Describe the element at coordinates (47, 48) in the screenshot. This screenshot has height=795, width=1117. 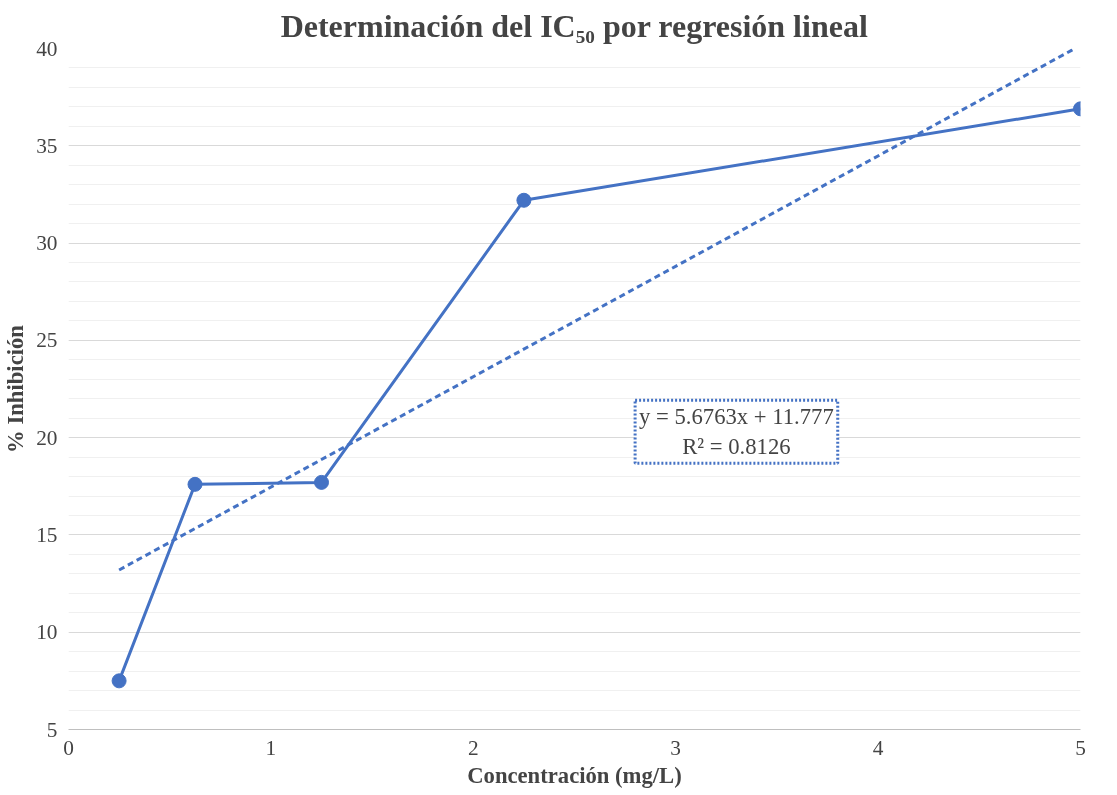
I see `y-tick-label: 40` at that location.